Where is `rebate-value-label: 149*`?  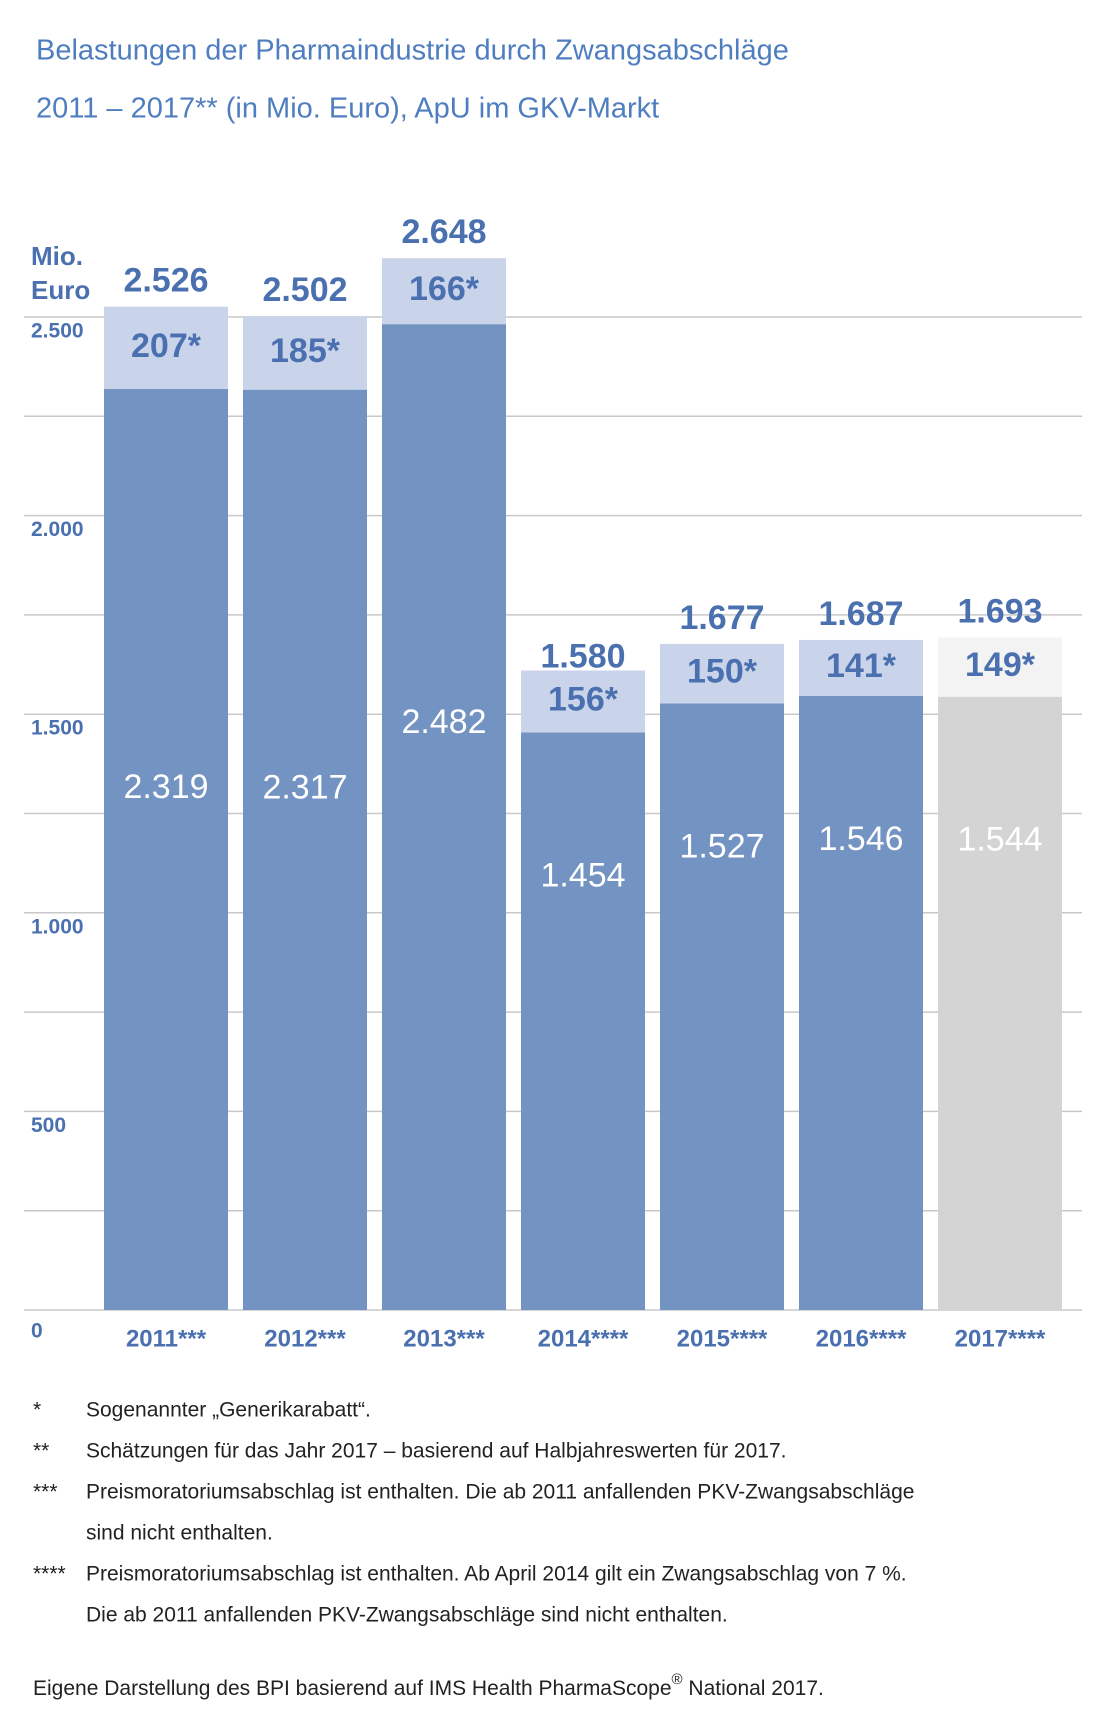
rebate-value-label: 149* is located at coordinates (1000, 665).